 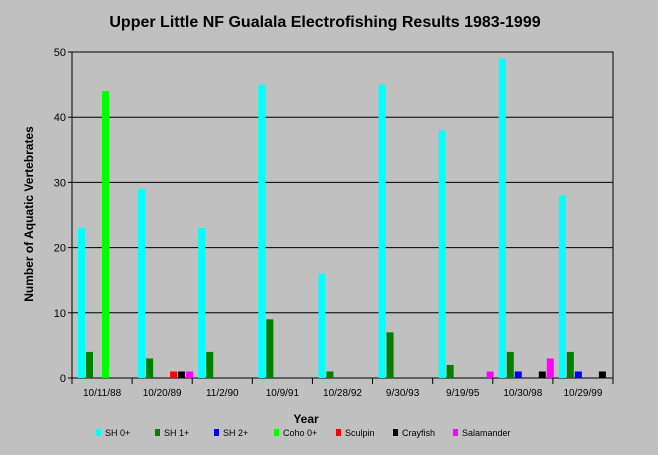 I want to click on legend-label: Crayfish, so click(x=418, y=433).